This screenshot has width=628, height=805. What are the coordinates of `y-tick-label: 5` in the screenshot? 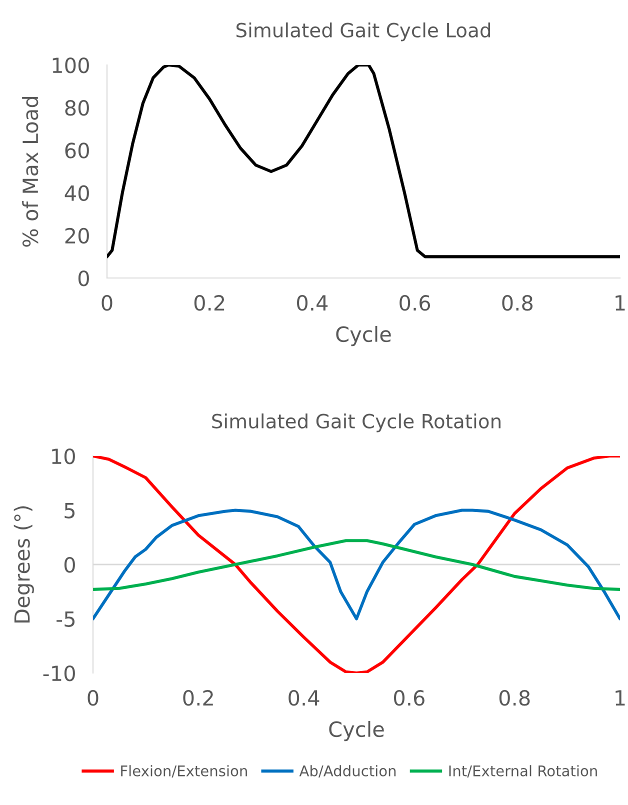 It's located at (69, 510).